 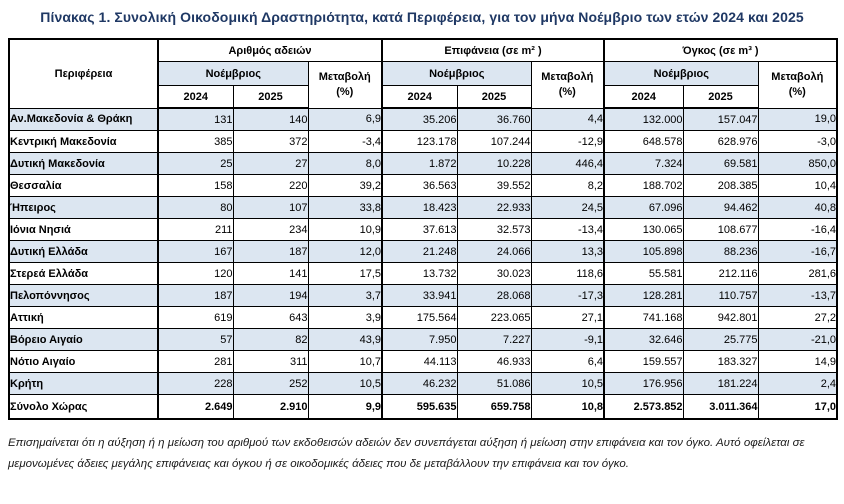 I want to click on change-header-permits: Μεταβολή (%), so click(x=345, y=85).